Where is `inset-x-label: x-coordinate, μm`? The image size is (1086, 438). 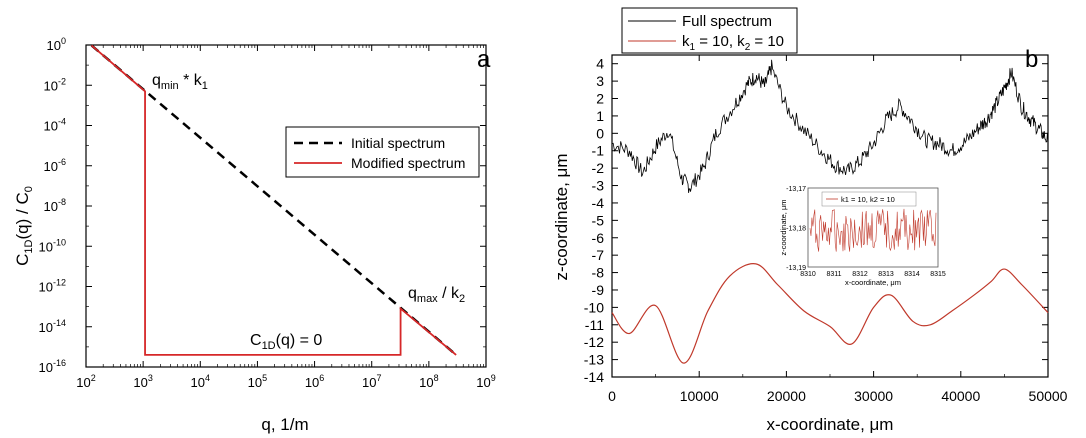 inset-x-label: x-coordinate, μm is located at coordinates (873, 282).